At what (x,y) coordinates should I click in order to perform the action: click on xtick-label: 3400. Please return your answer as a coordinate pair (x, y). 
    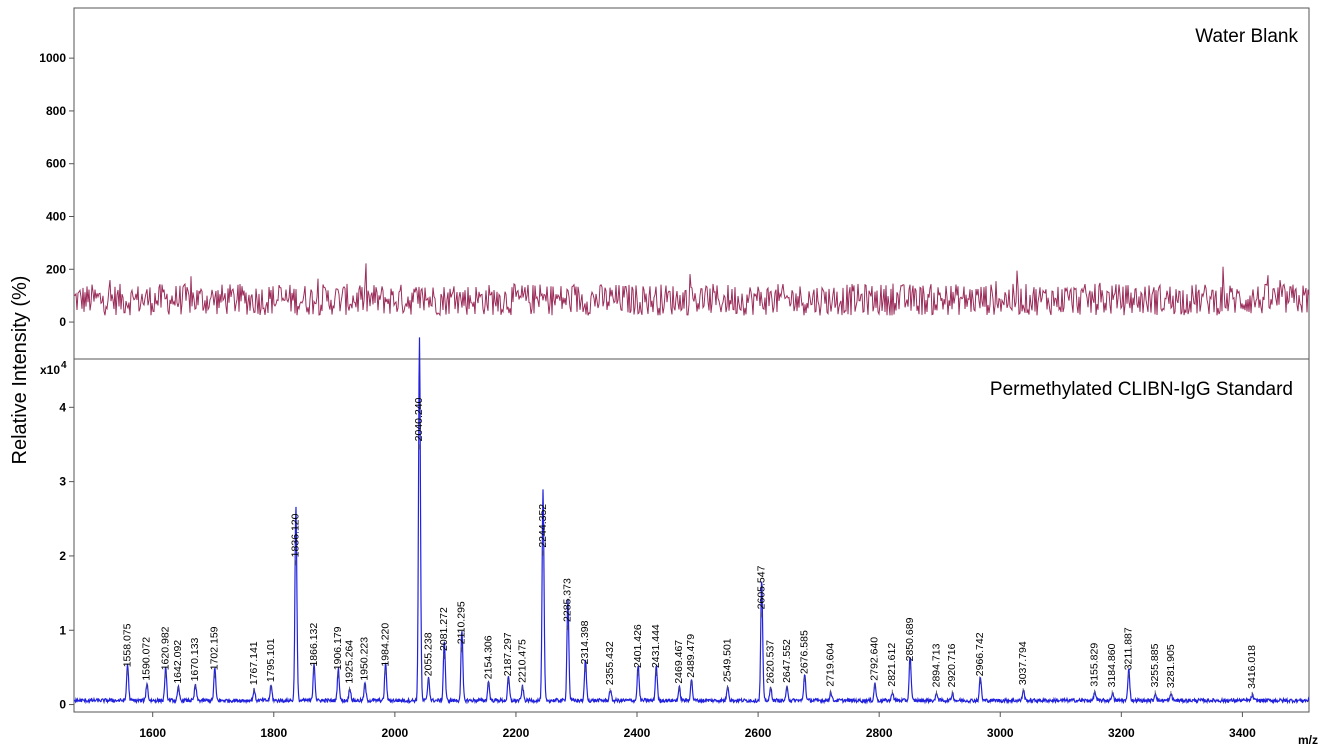
    Looking at the image, I should click on (1242, 733).